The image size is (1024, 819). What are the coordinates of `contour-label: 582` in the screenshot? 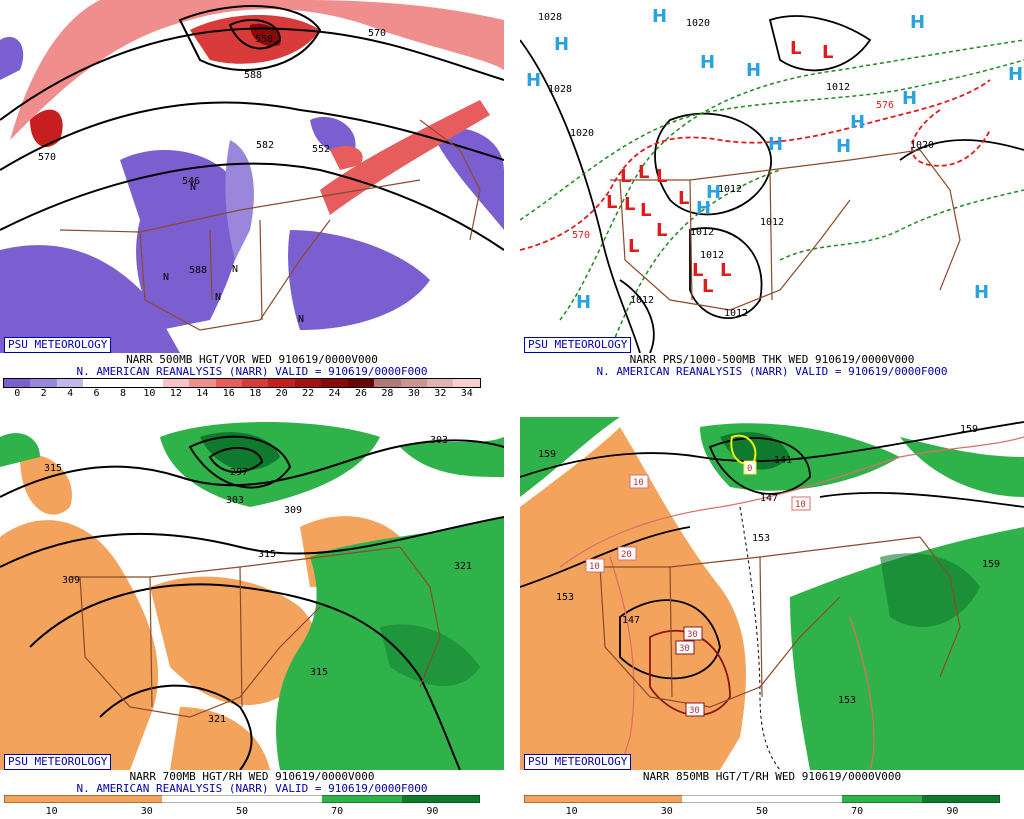 It's located at (265, 145).